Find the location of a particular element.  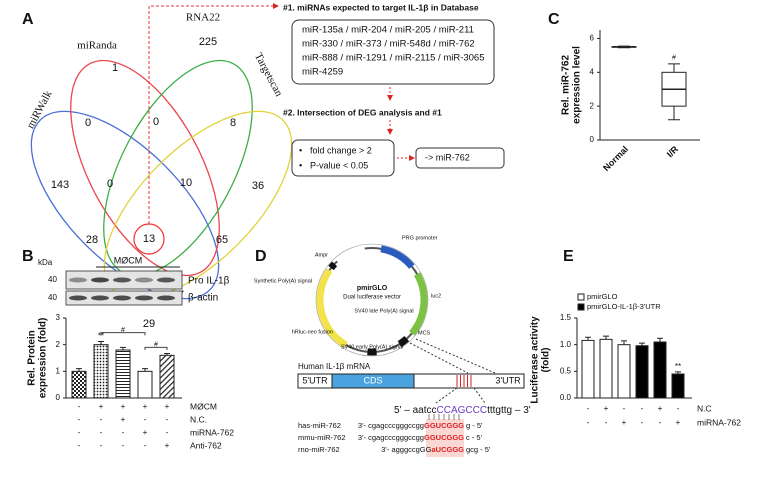

region: 5'UTR is located at coordinates (315, 380).